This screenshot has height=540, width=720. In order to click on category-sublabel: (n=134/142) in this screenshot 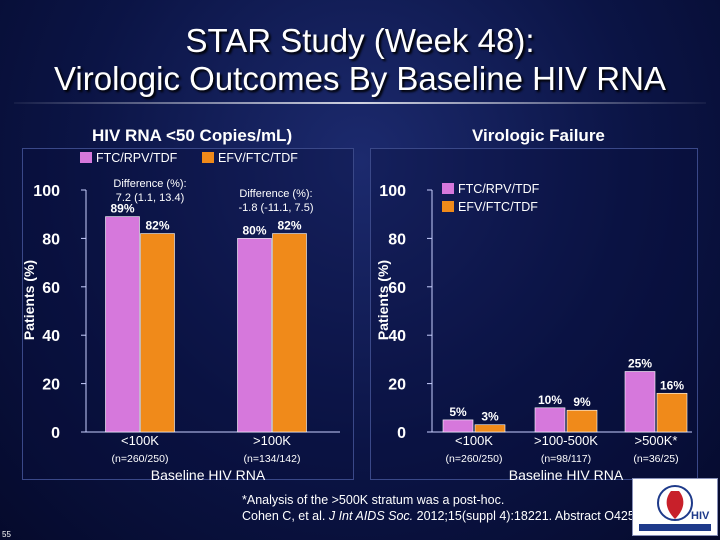, I will do `click(272, 459)`.